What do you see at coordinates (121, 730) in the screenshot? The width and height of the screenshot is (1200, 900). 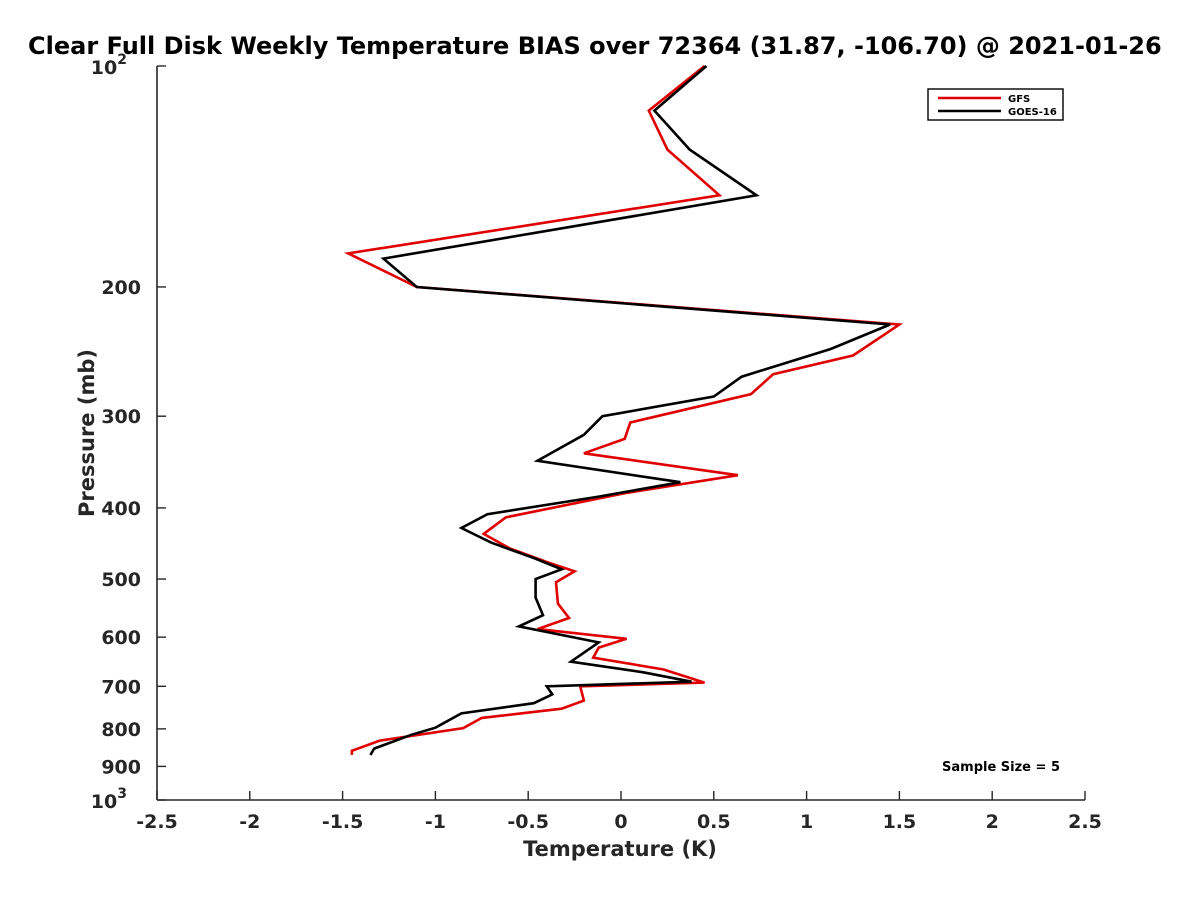 I see `y-tick-label: 800` at bounding box center [121, 730].